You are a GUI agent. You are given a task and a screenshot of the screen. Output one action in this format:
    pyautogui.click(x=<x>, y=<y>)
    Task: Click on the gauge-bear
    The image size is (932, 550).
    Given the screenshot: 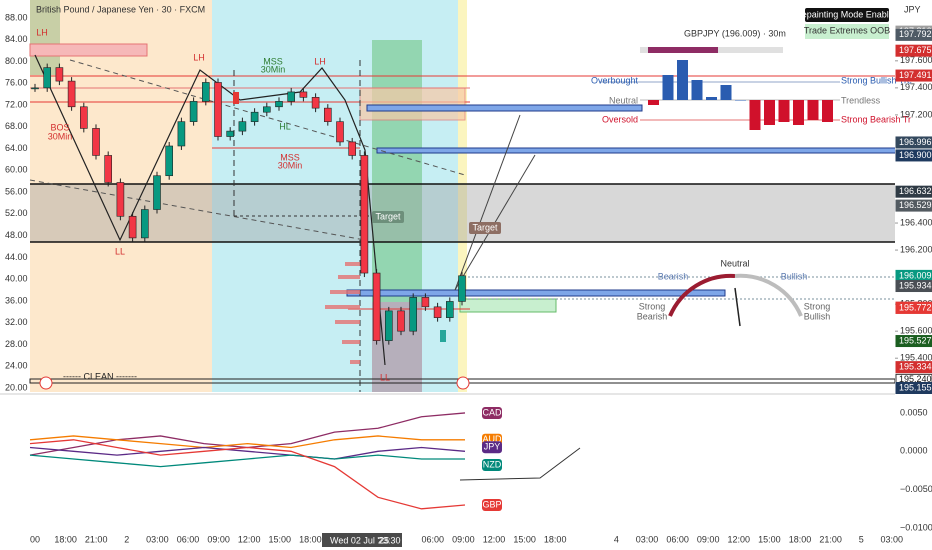 What is the action you would take?
    pyautogui.click(x=702, y=295)
    